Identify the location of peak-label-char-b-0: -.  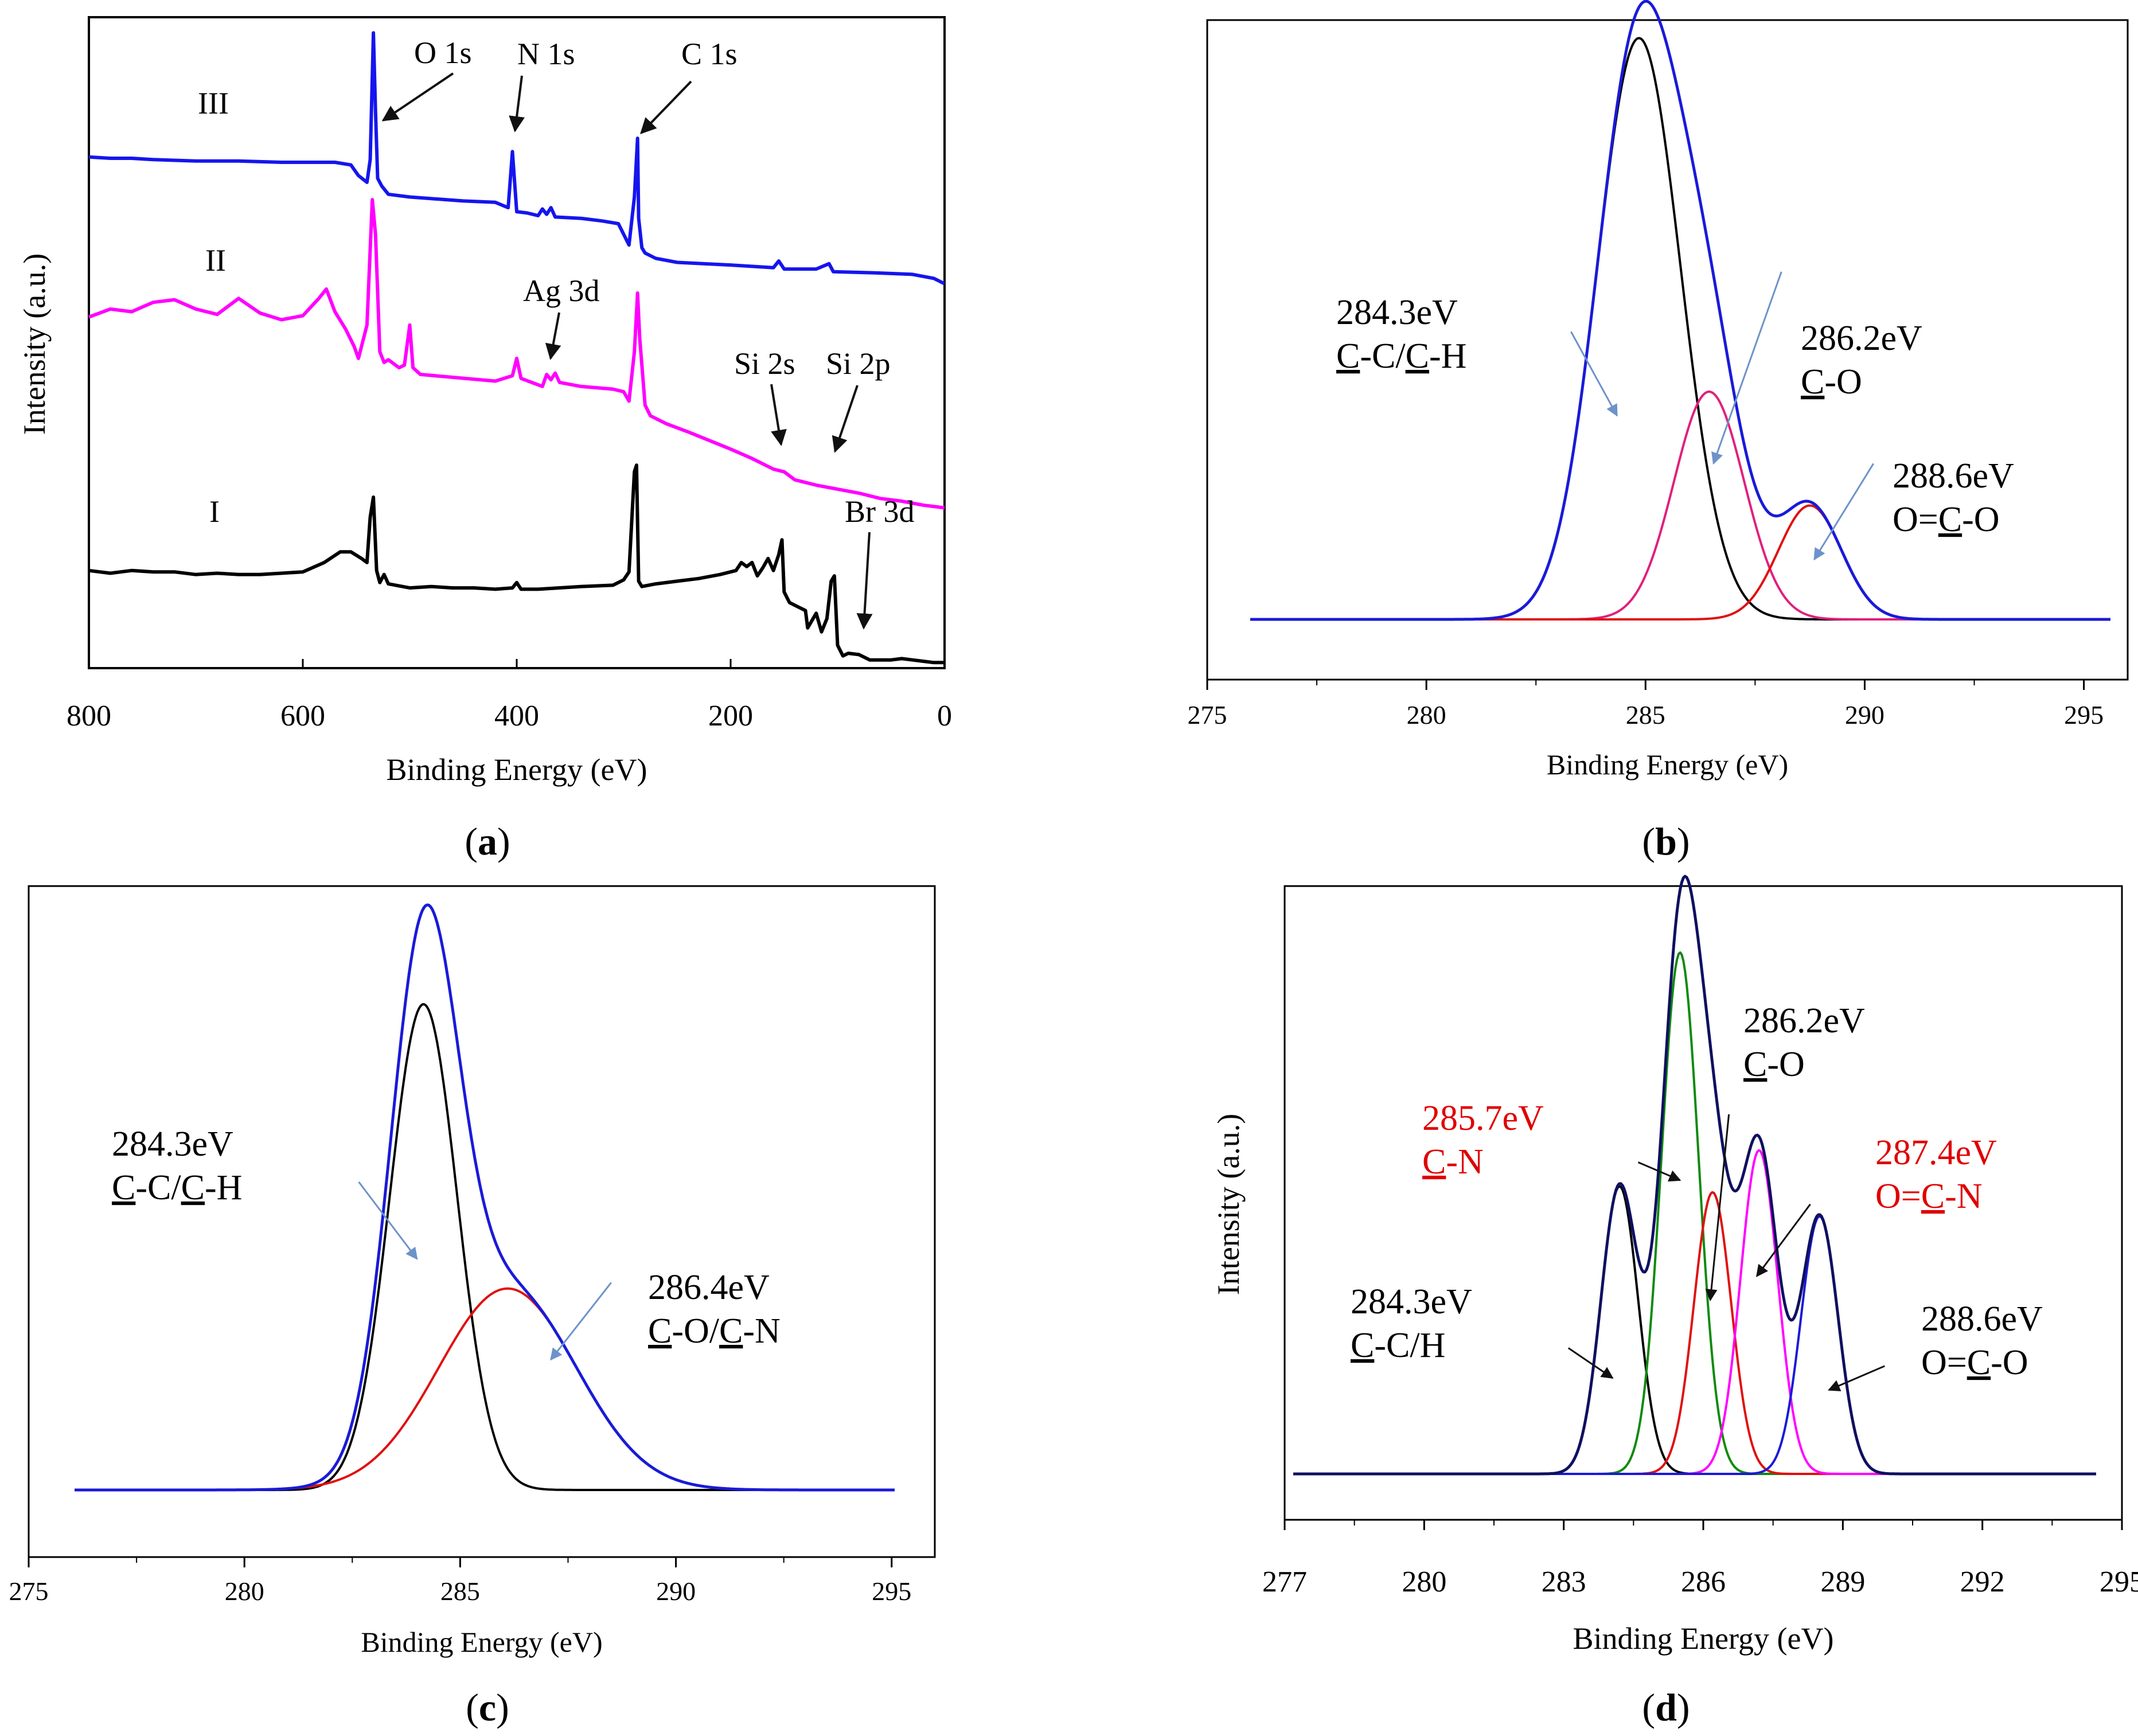
(1366, 356).